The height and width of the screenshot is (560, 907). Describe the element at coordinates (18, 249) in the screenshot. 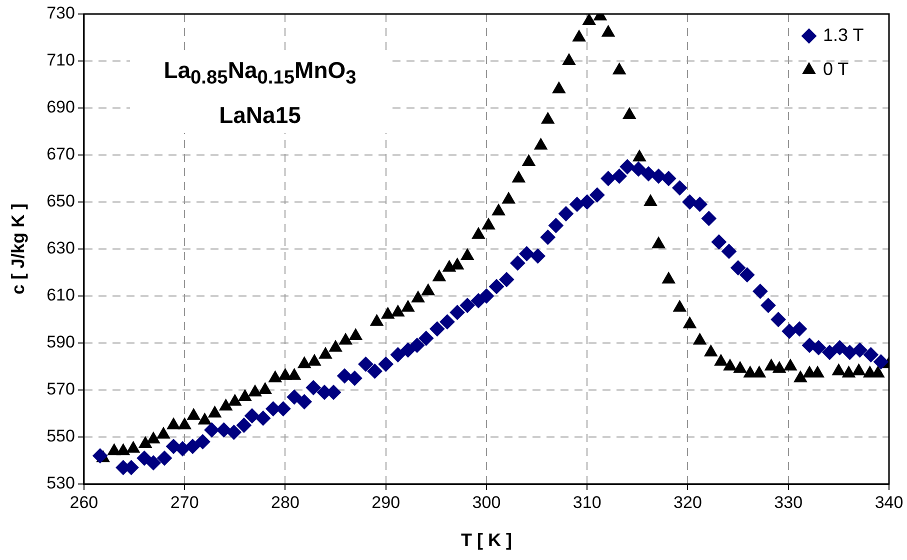

I see `y-axis-title: c [ J/kg K ]` at that location.